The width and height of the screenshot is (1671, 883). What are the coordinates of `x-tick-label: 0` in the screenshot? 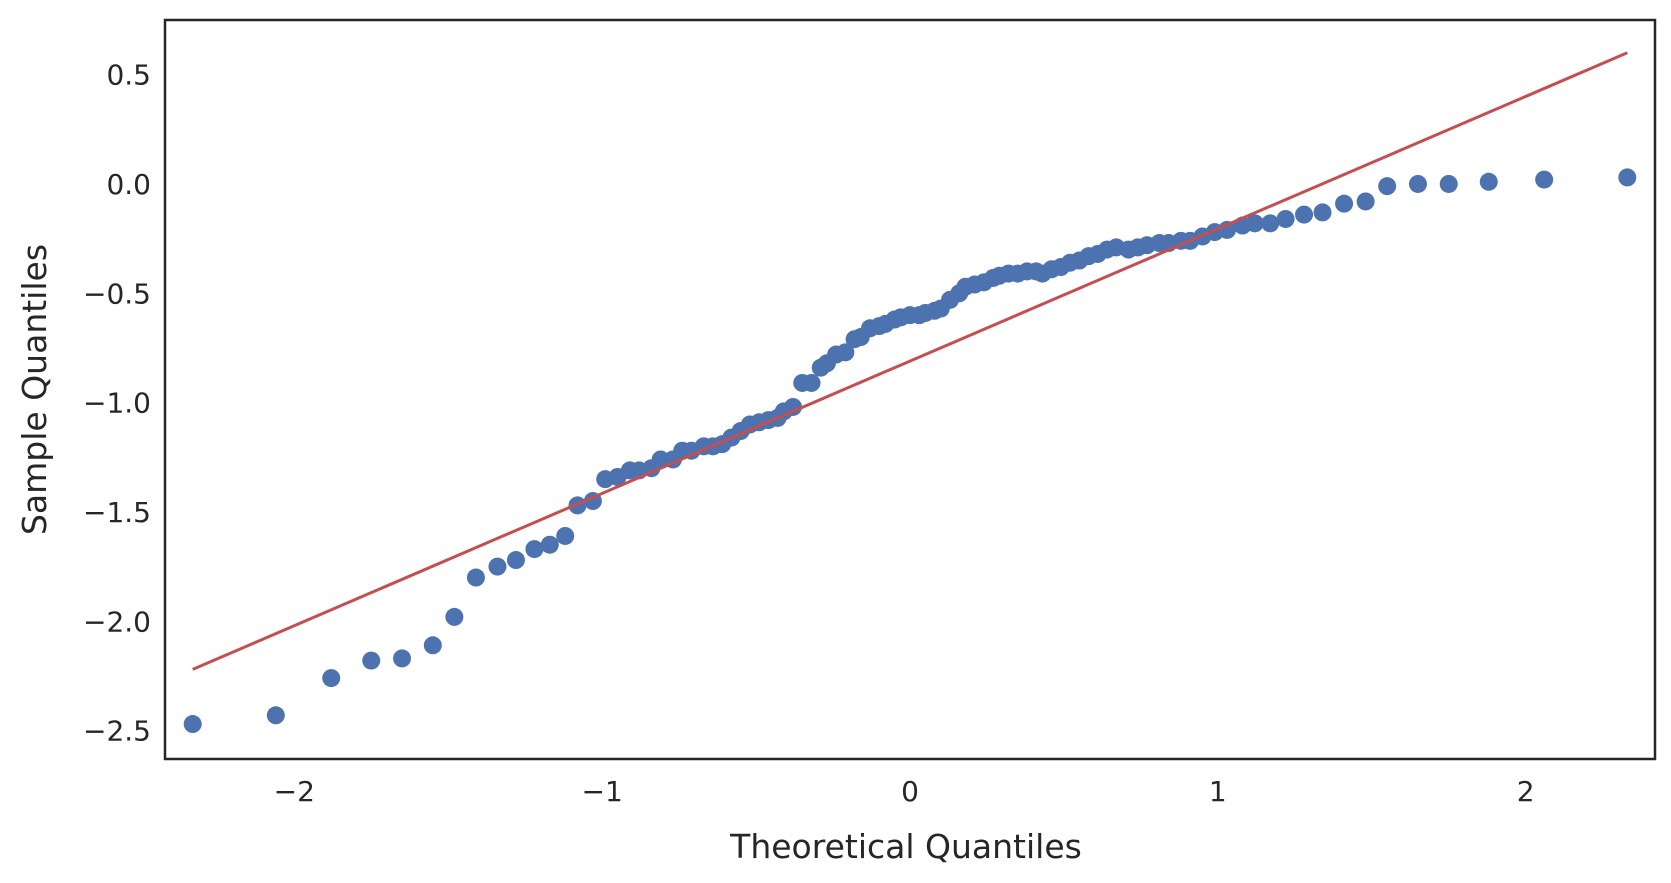 It's located at (910, 791).